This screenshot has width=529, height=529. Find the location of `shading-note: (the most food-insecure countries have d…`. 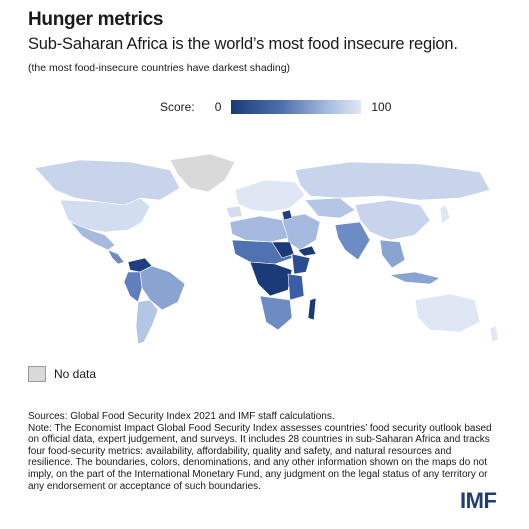

shading-note: (the most food-insecure countries have d… is located at coordinates (159, 68).